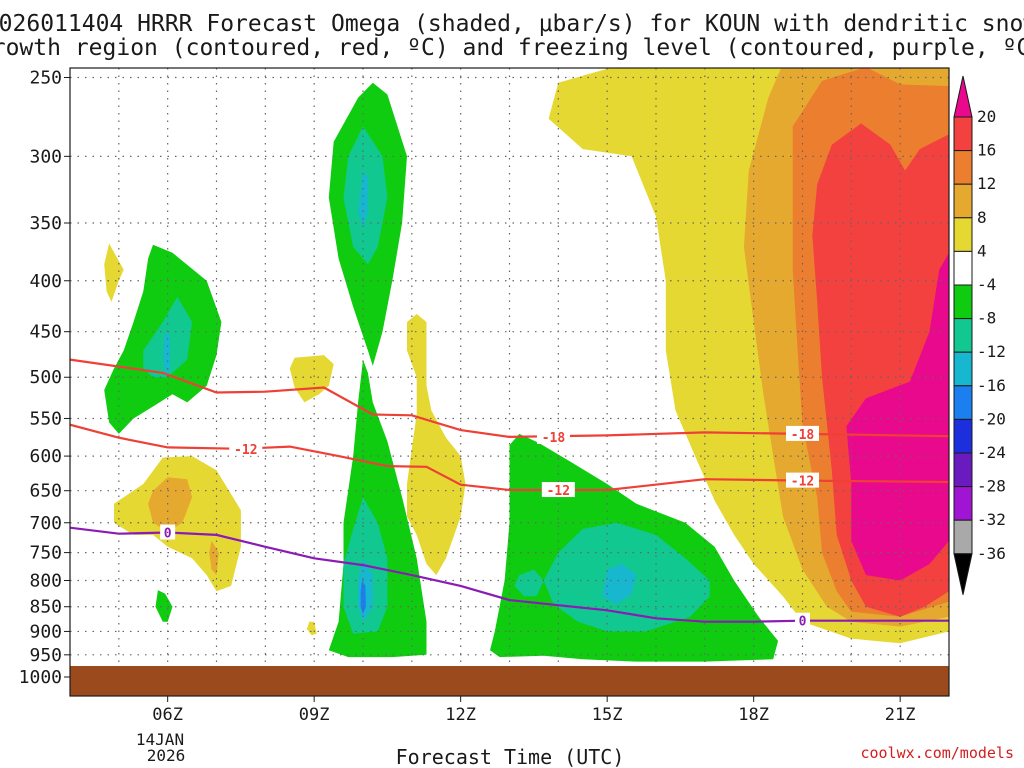  What do you see at coordinates (991, 418) in the screenshot?
I see `colorbar-label: -20` at bounding box center [991, 418].